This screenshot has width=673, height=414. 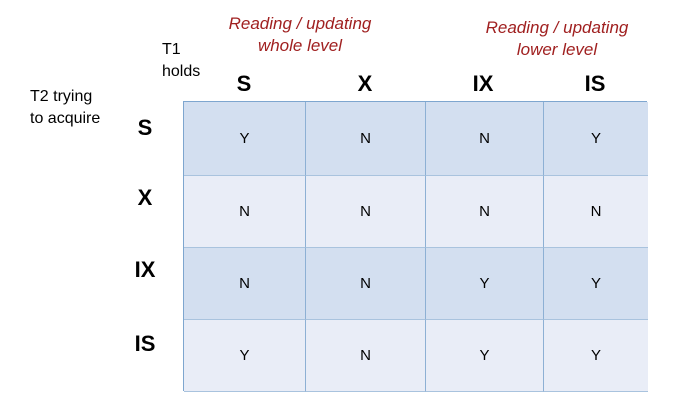 I want to click on annotation-lower-level-line2: lower level, so click(x=557, y=49).